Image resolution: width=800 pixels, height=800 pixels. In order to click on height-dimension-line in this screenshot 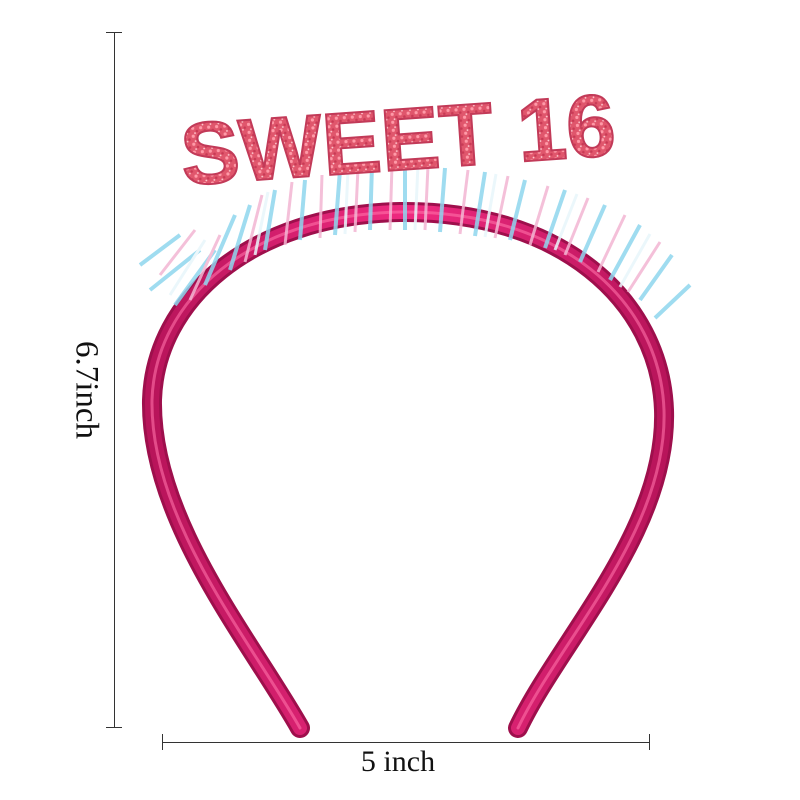, I will do `click(114, 380)`.